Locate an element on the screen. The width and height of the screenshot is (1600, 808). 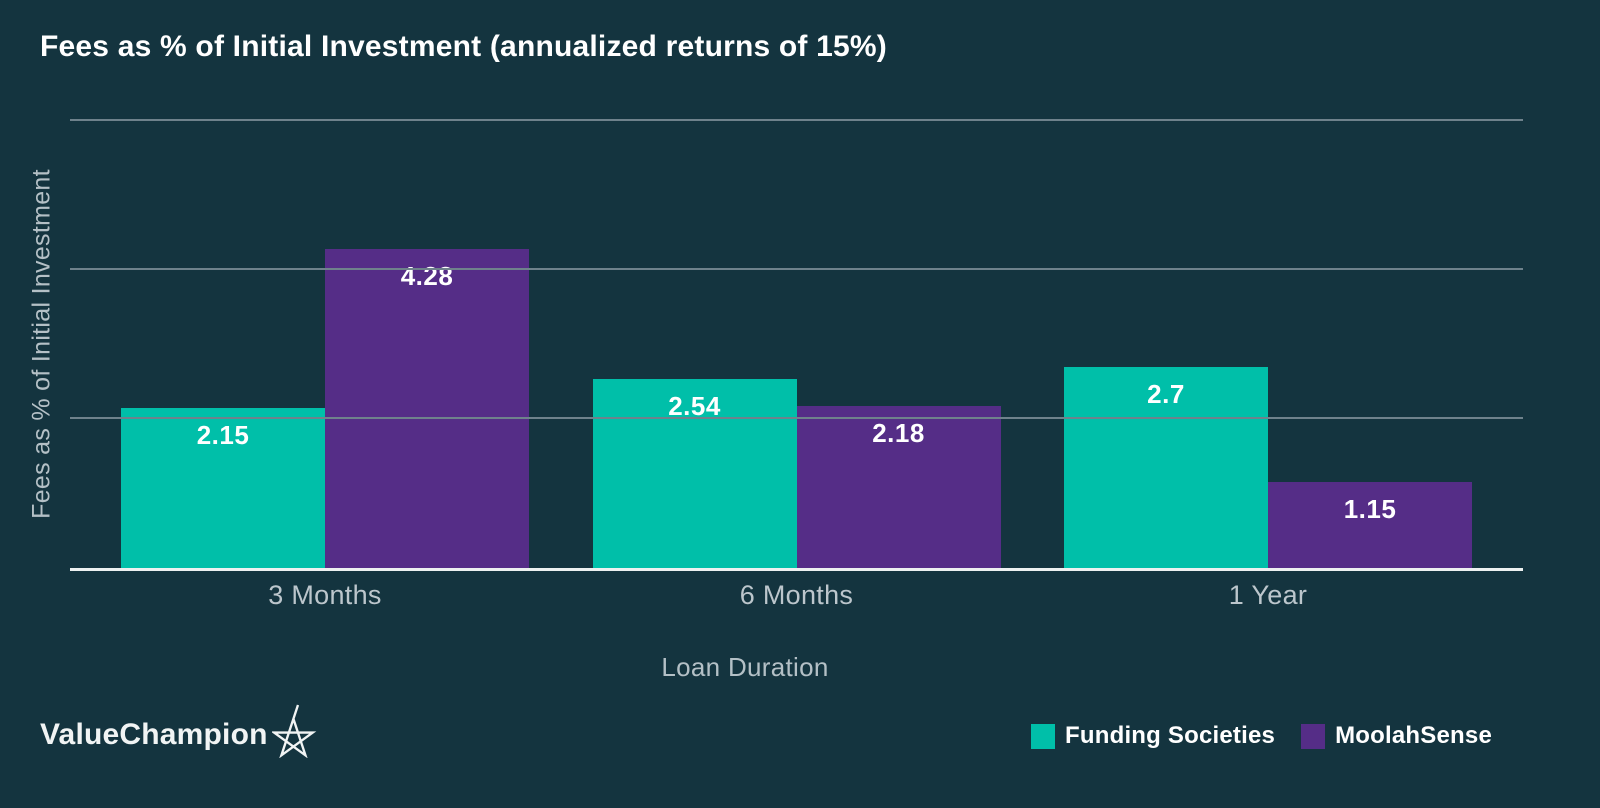
bar-value-label: 2.18 is located at coordinates (898, 432).